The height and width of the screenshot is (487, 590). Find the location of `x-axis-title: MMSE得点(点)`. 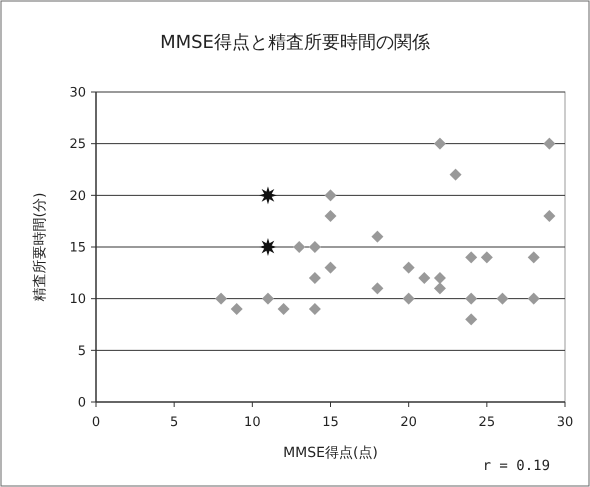

x-axis-title: MMSE得点(点) is located at coordinates (330, 453).